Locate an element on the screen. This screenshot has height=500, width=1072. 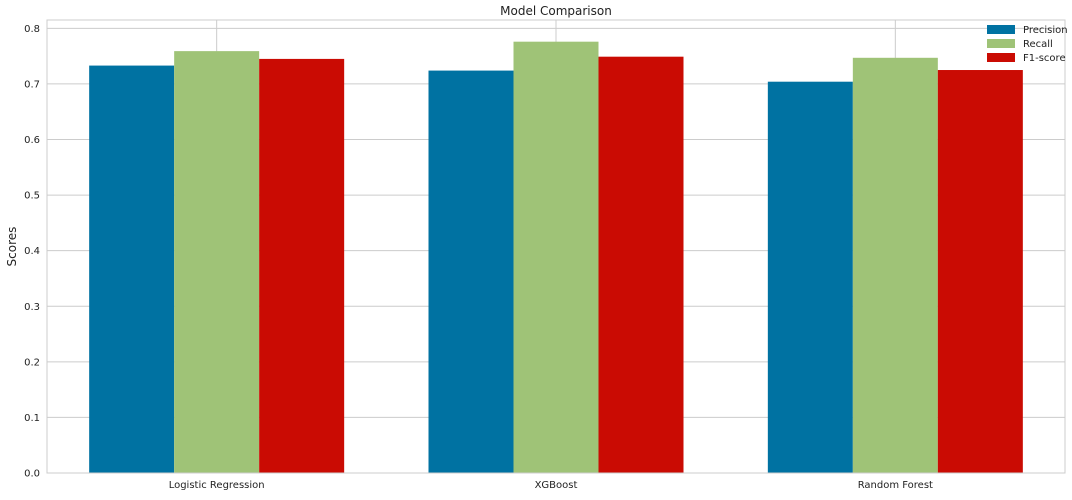
y-axis-label: Scores is located at coordinates (12, 247).